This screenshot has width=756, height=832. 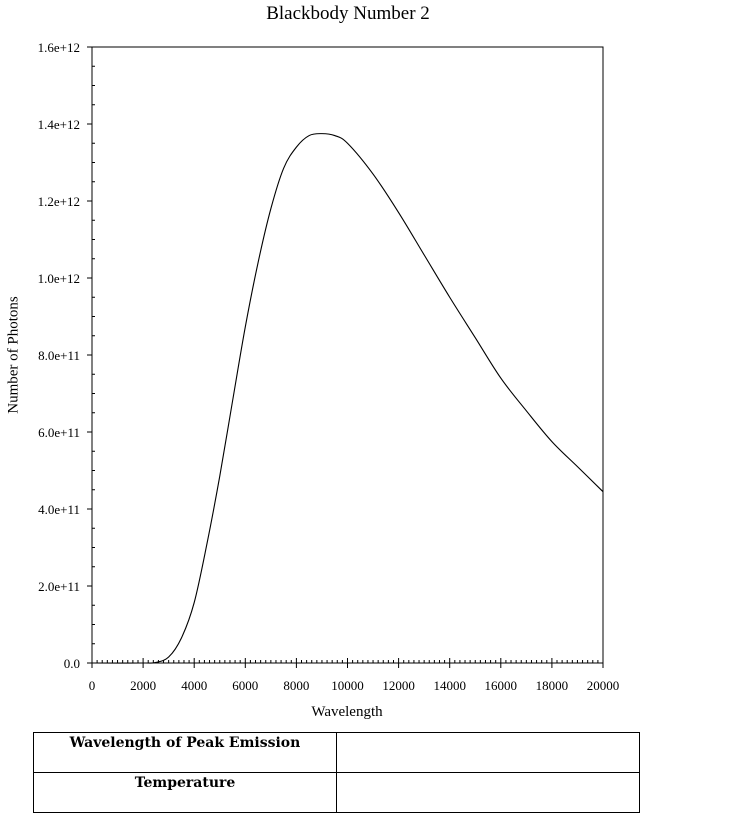 I want to click on x-tick-label: 6000, so click(x=245, y=685).